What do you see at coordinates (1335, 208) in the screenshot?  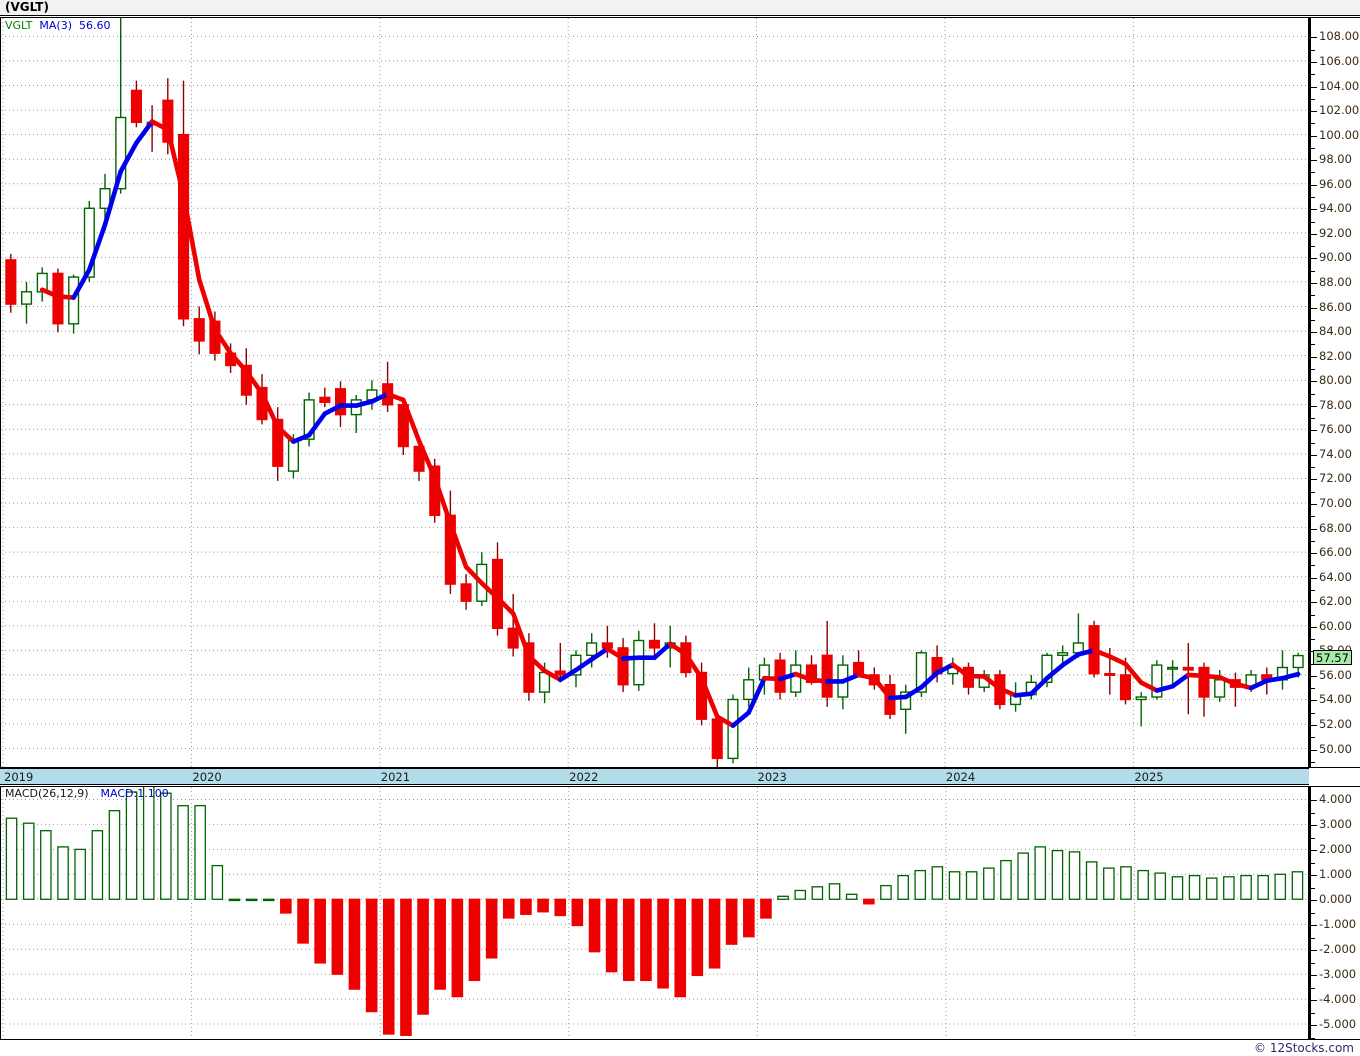 I see `price-tick-label: 94.00` at bounding box center [1335, 208].